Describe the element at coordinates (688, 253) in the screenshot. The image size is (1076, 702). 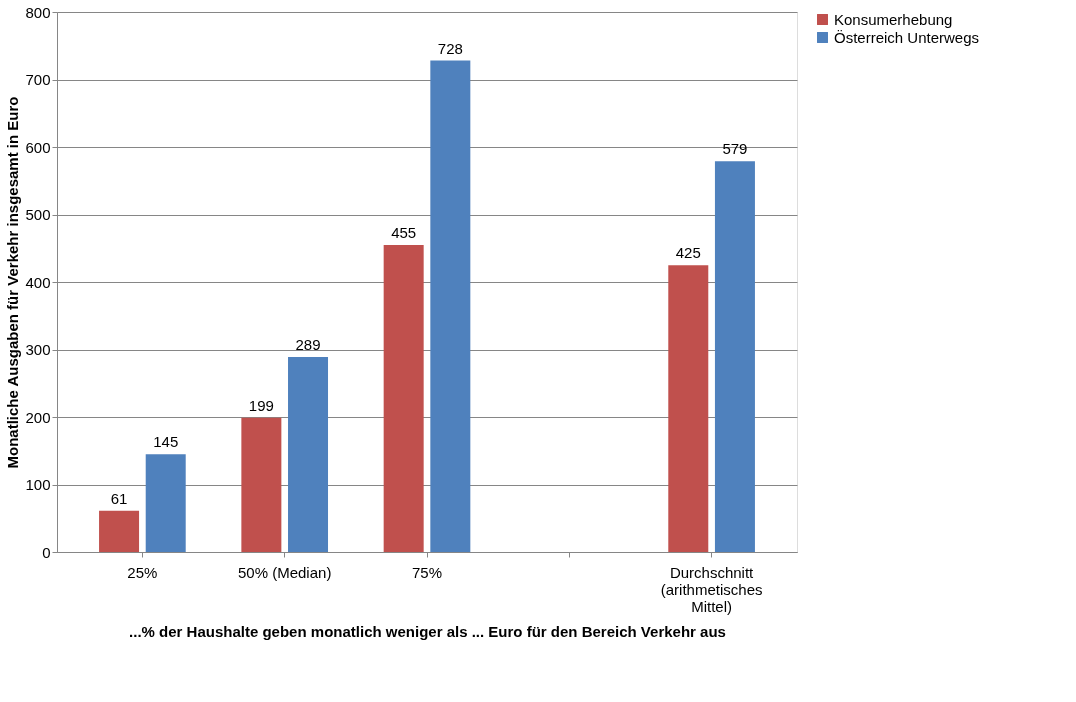
I see `data-label: 425` at that location.